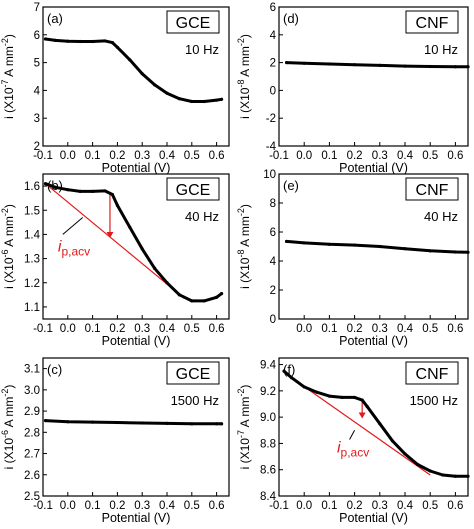 The height and width of the screenshot is (529, 474). I want to click on peak-current-subscript: p,acv, so click(355, 453).